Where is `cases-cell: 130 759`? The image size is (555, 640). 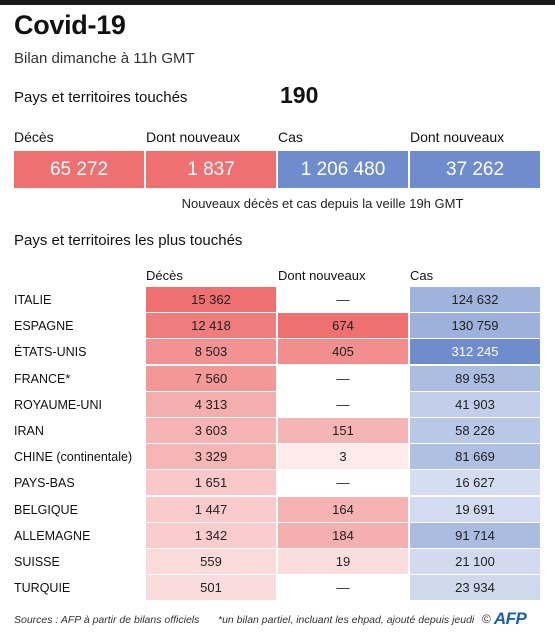 cases-cell: 130 759 is located at coordinates (475, 326).